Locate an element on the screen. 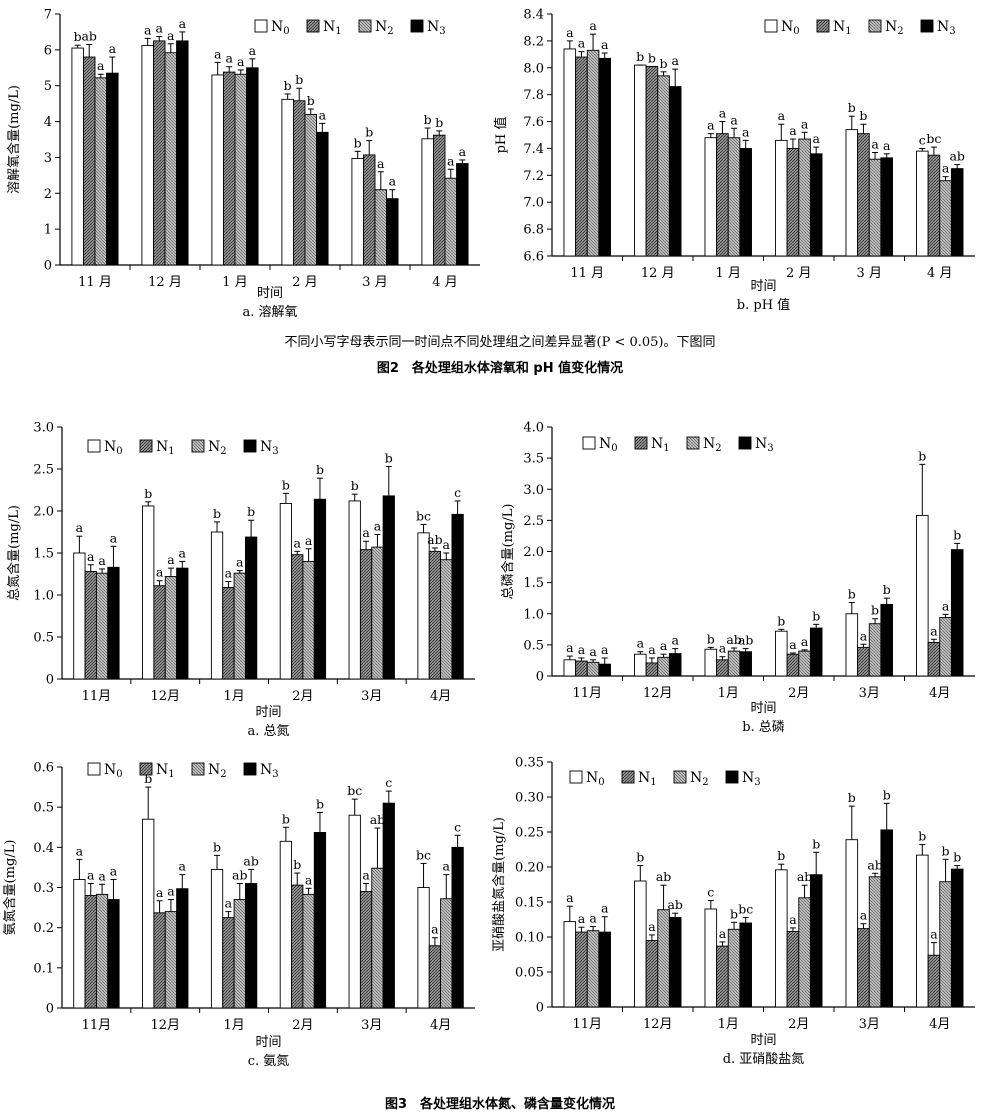  y-tick-label: 4 is located at coordinates (48, 122).